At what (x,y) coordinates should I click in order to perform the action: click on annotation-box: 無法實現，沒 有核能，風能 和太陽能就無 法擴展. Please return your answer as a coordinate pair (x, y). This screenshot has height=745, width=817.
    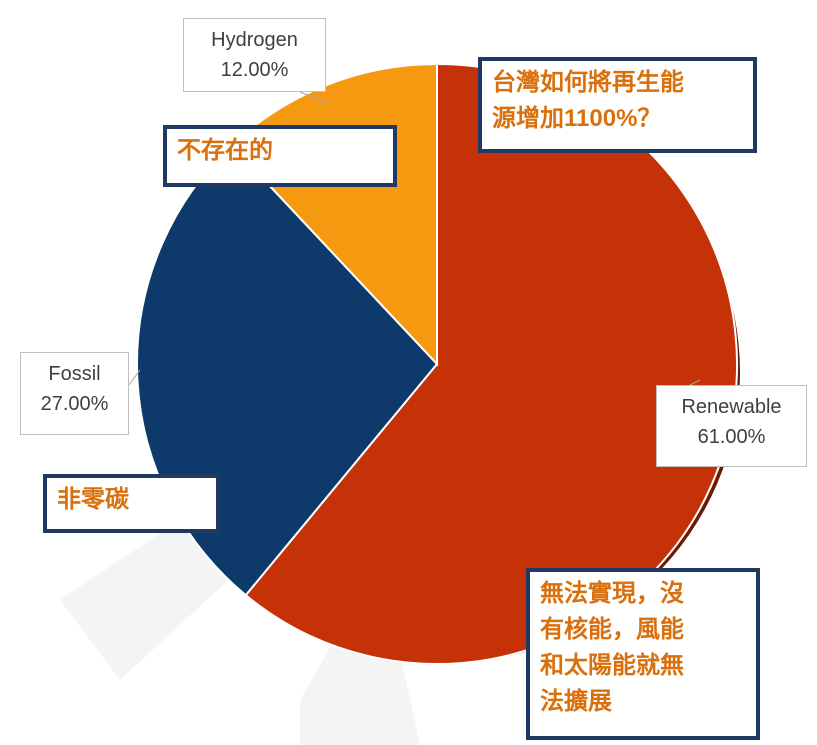
    Looking at the image, I should click on (643, 654).